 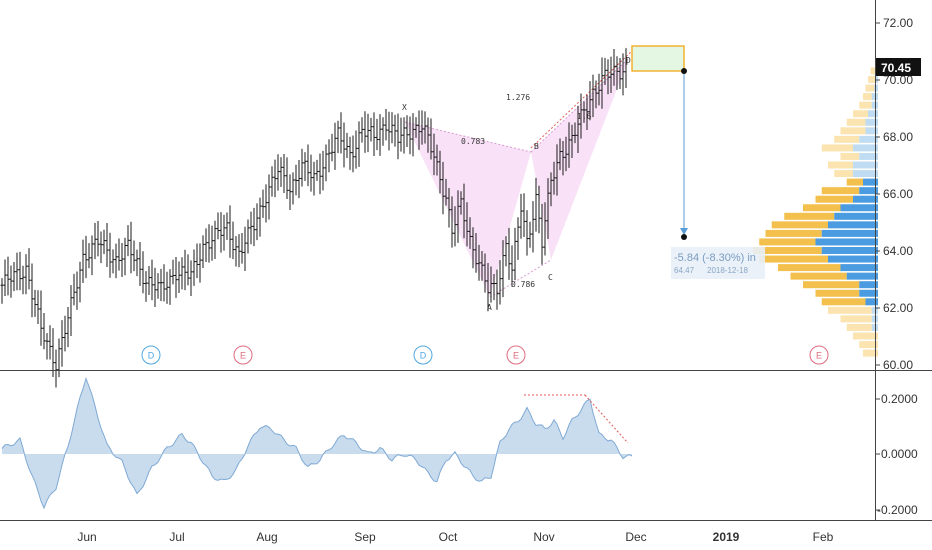 I want to click on price-tick-label: 62.00, so click(x=898, y=308).